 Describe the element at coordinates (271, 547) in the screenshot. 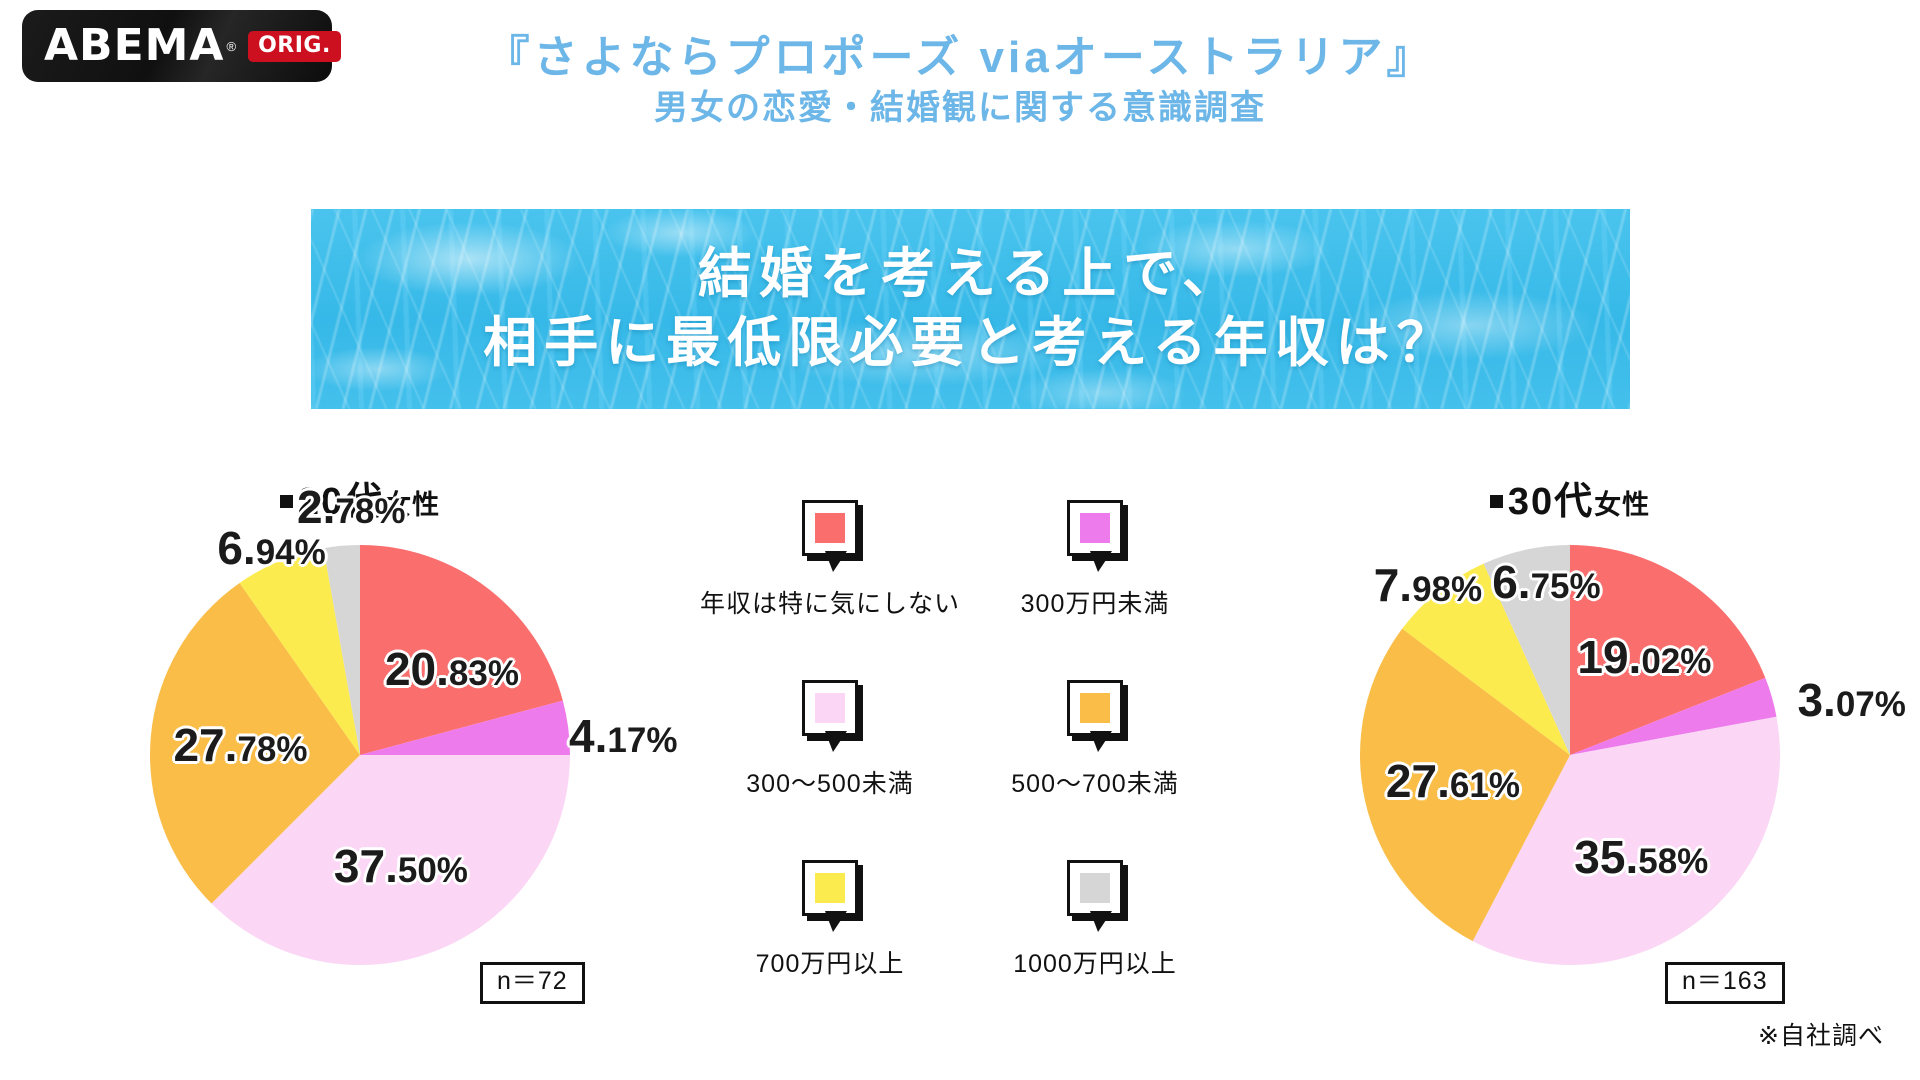

I see `pie-slice-label: 6.94%` at that location.